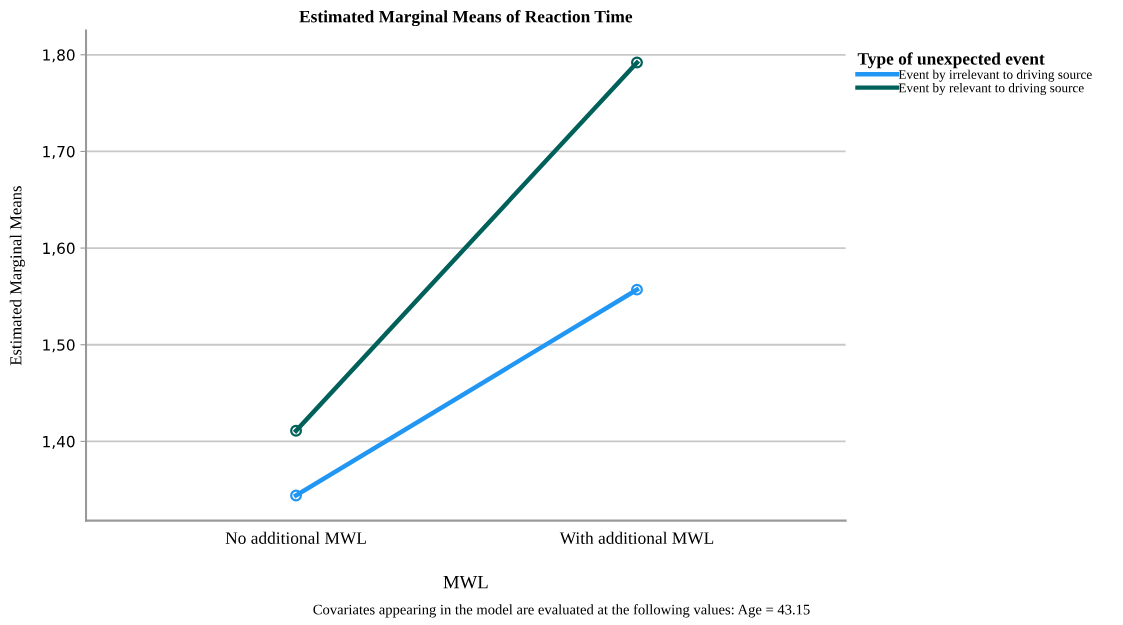 The image size is (1123, 625). I want to click on legend-label: Event by irrelevant to driving source, so click(995, 75).